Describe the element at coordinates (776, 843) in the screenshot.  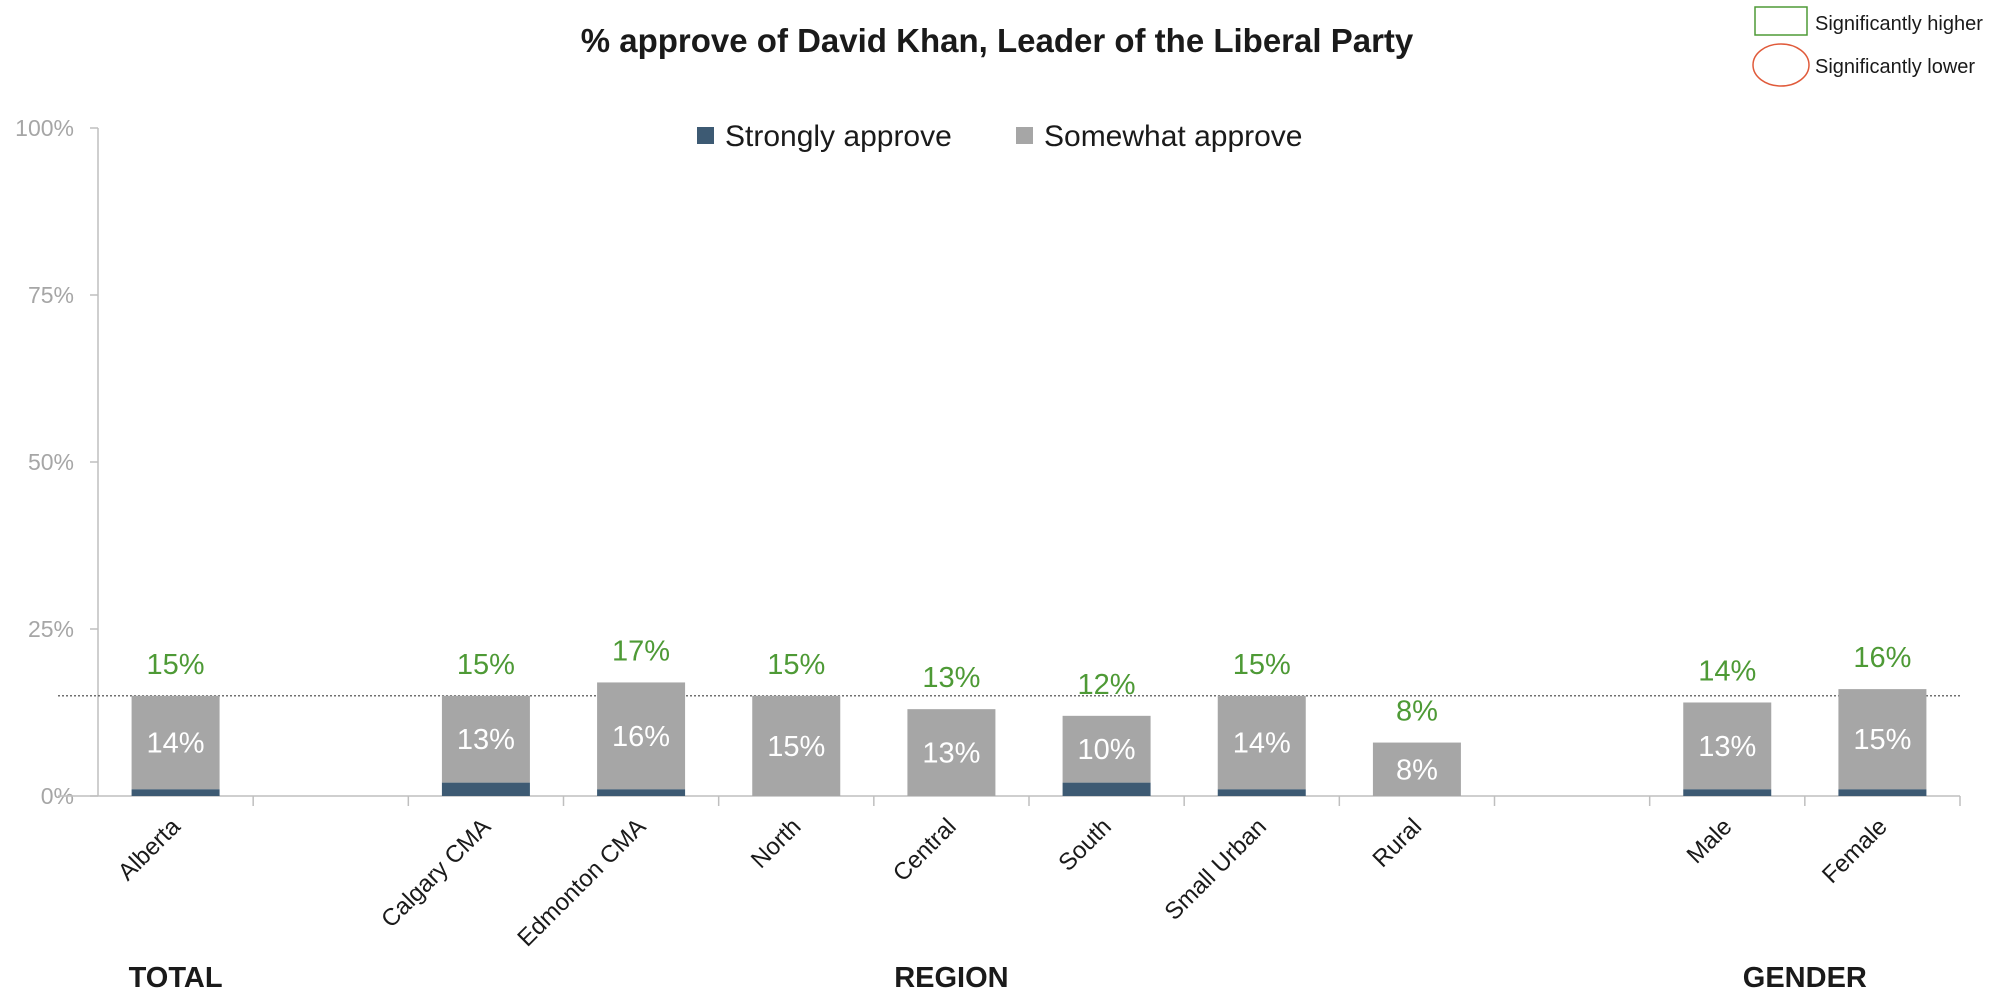
I see `x-tick-label: North` at that location.